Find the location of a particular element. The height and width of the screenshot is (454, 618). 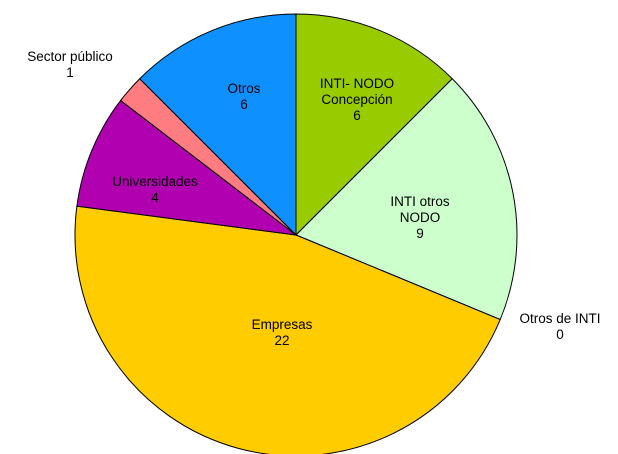

slice-label: Sector público 1 is located at coordinates (70, 65).